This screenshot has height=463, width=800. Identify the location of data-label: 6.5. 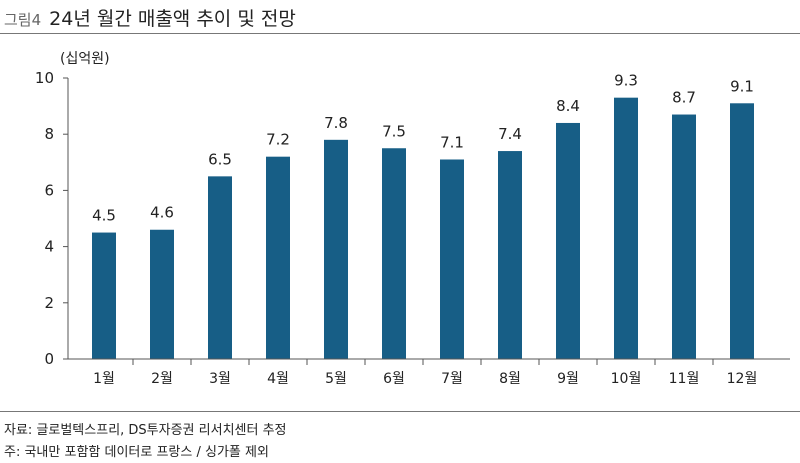
(220, 159).